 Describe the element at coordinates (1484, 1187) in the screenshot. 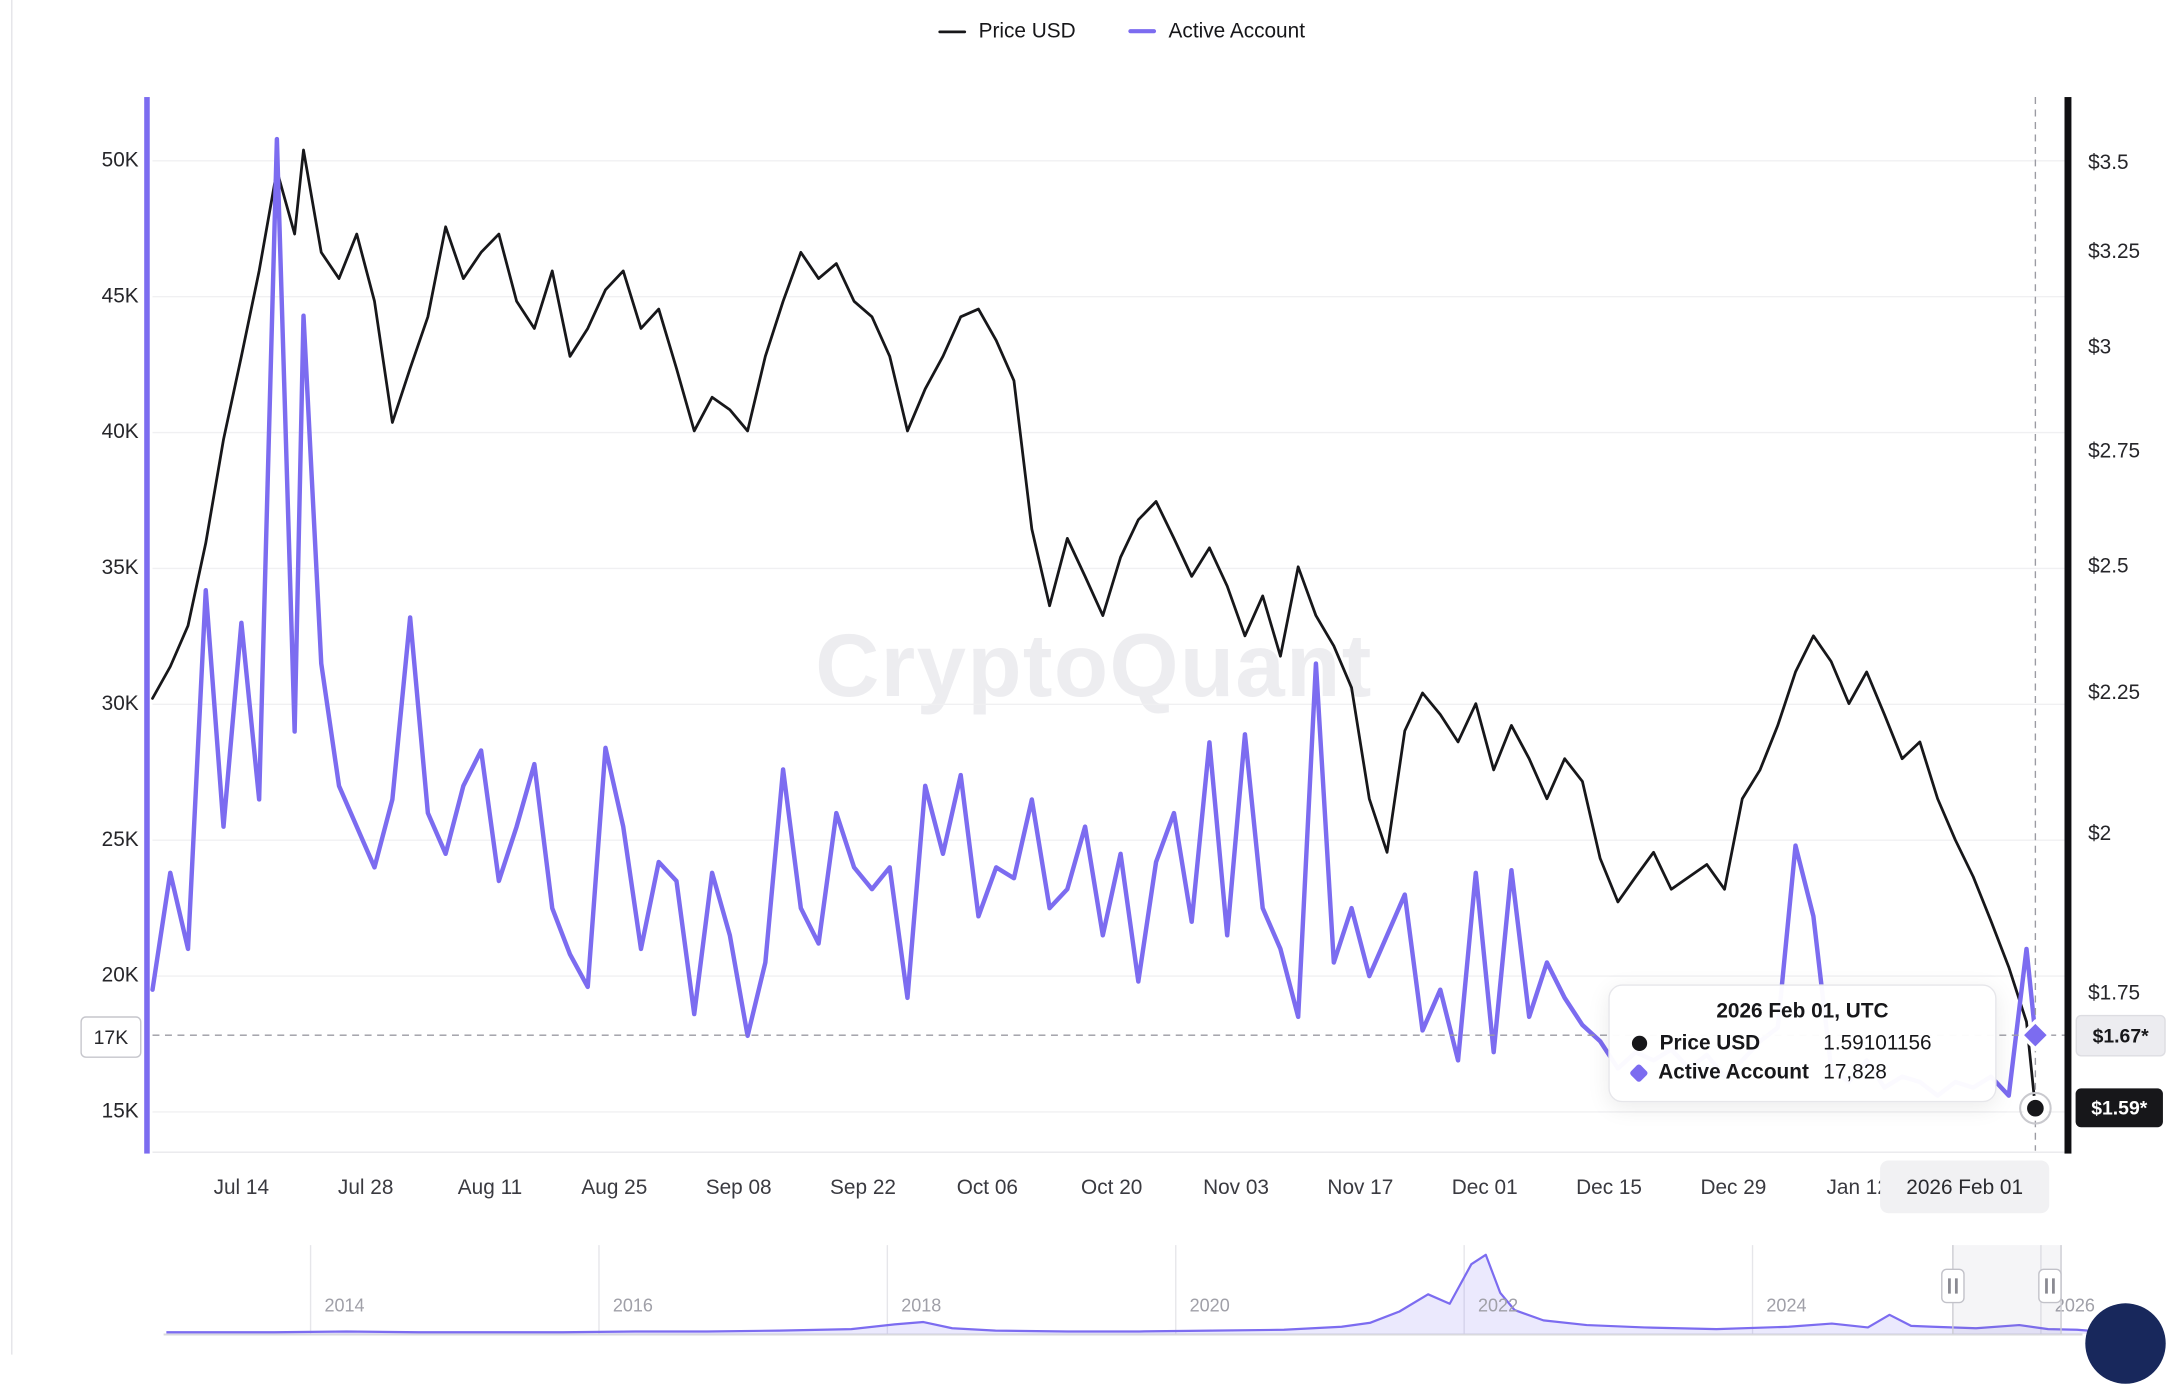

I see `x-axis-tick: Dec 01` at that location.